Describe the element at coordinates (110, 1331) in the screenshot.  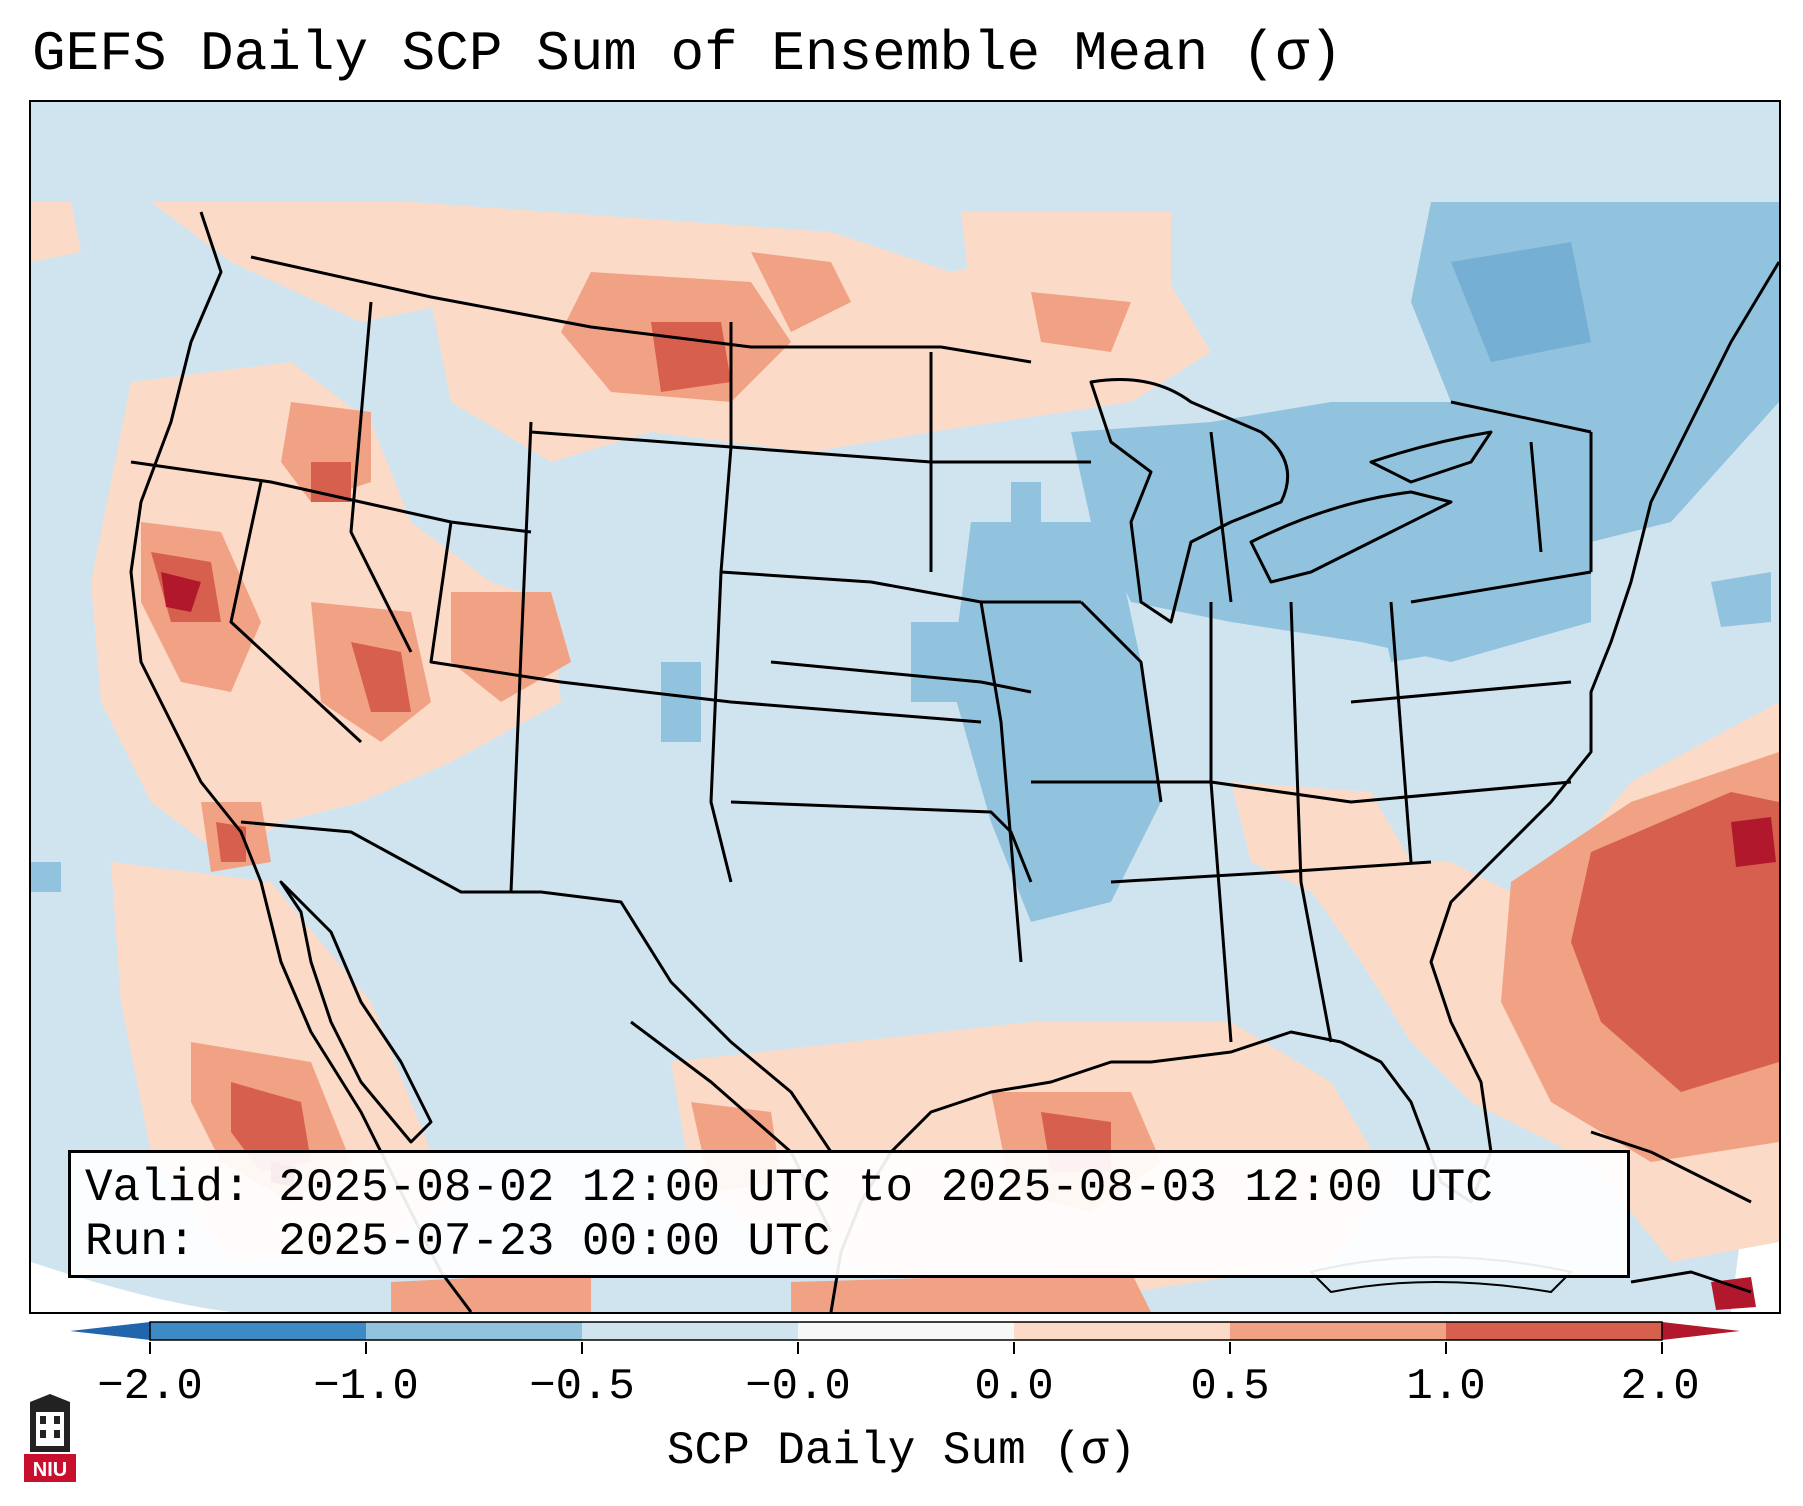
I see `colorbar-extend-low` at that location.